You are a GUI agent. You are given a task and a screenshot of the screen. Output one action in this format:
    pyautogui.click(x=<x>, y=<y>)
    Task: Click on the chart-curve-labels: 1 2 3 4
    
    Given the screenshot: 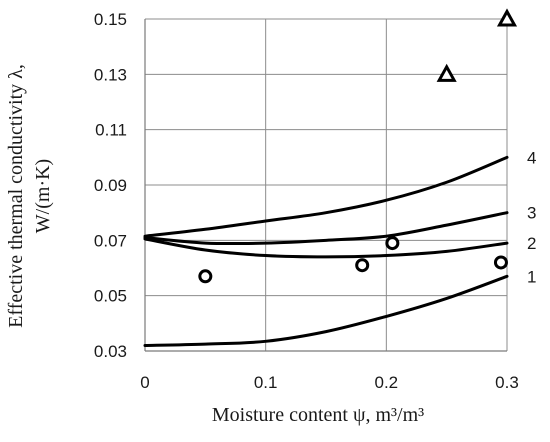 What is the action you would take?
    pyautogui.click(x=531, y=217)
    